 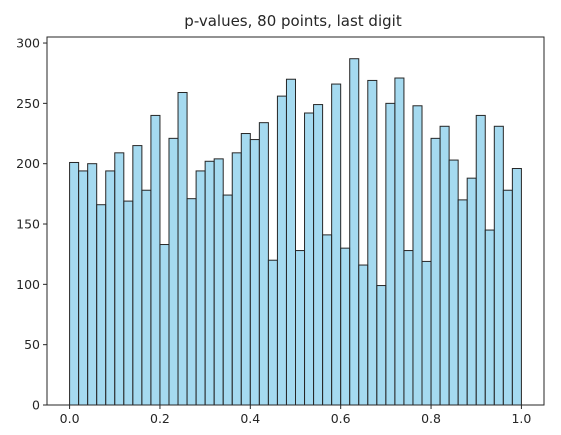 I want to click on chart-title: p-values, 80 points, last digit, so click(x=293, y=21).